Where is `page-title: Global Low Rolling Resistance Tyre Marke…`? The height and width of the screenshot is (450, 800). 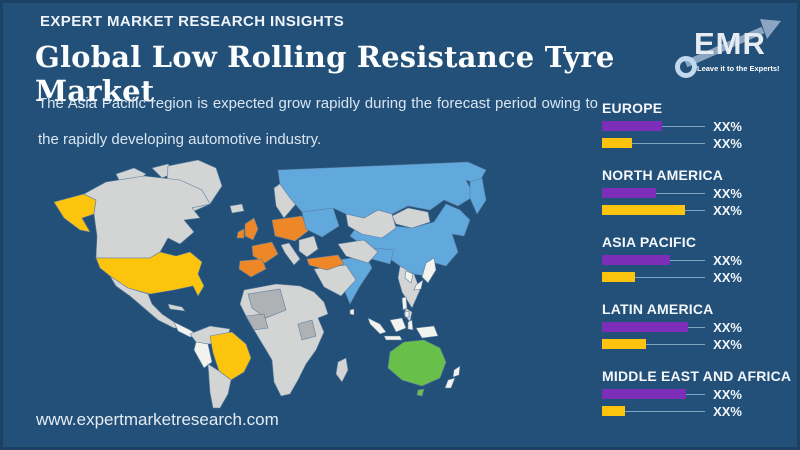 page-title: Global Low Rolling Resistance Tyre Marke… is located at coordinates (325, 74).